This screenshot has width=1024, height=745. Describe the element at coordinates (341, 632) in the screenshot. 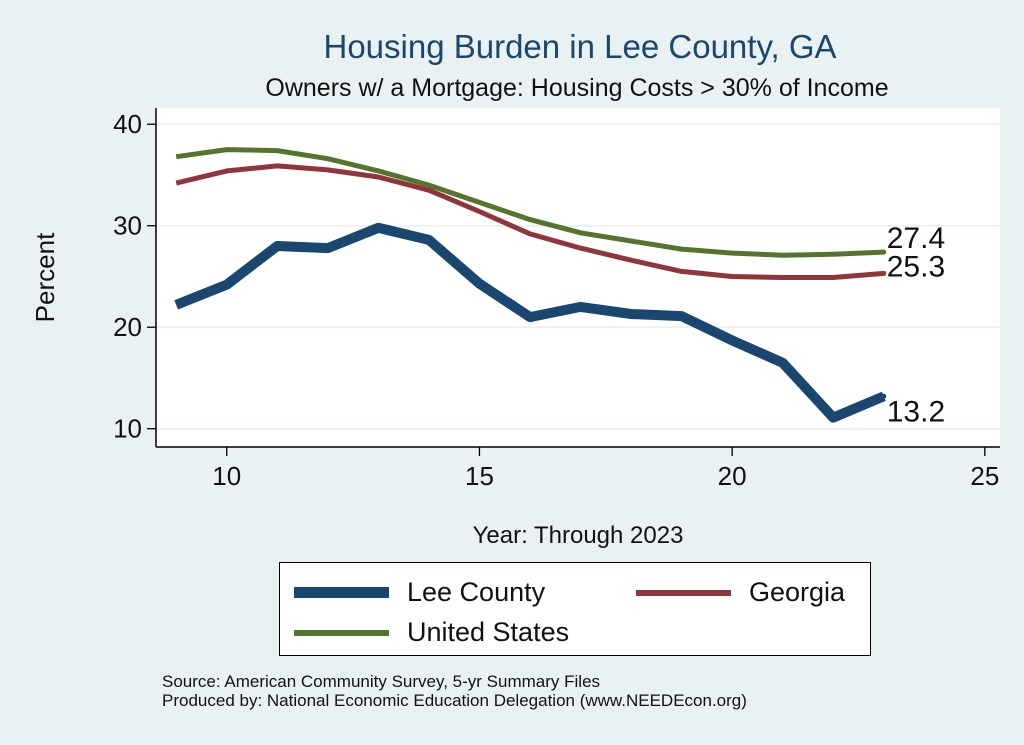

I see `legend-swatch-united-states` at that location.